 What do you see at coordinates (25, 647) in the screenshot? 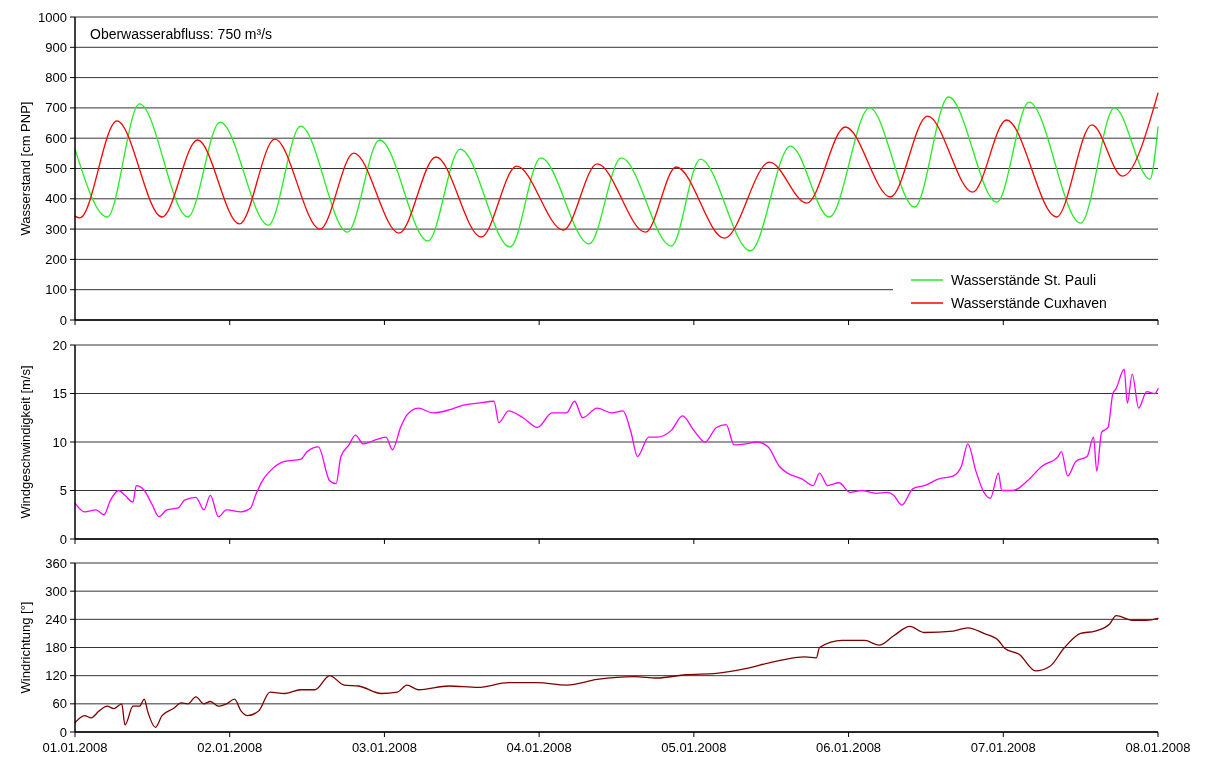
I see `y-axis-title: Windrichtung [°]` at bounding box center [25, 647].